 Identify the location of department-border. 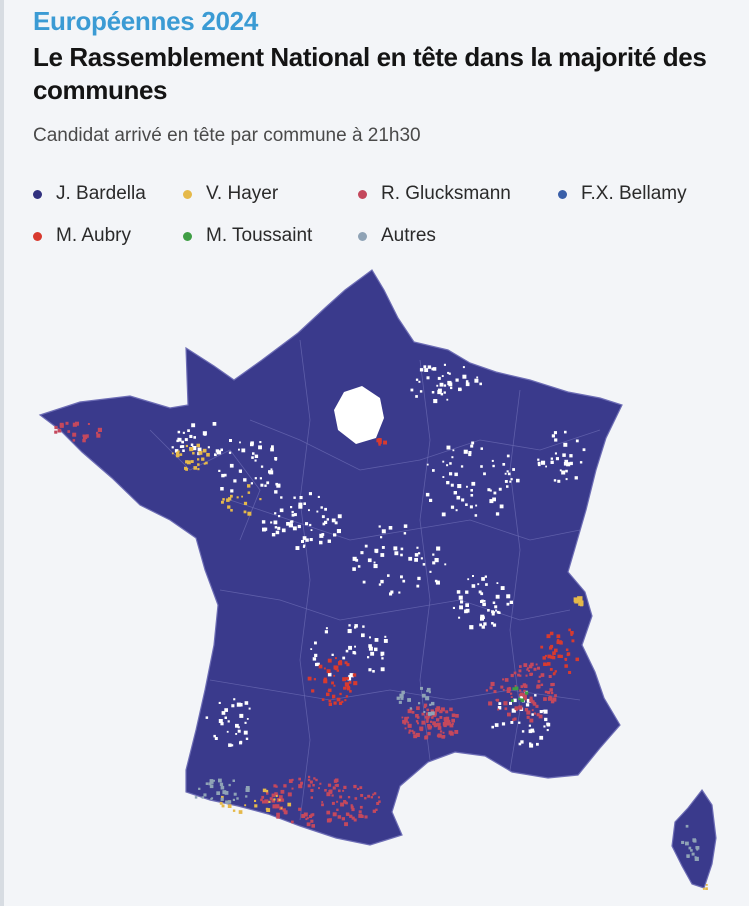
(425, 560).